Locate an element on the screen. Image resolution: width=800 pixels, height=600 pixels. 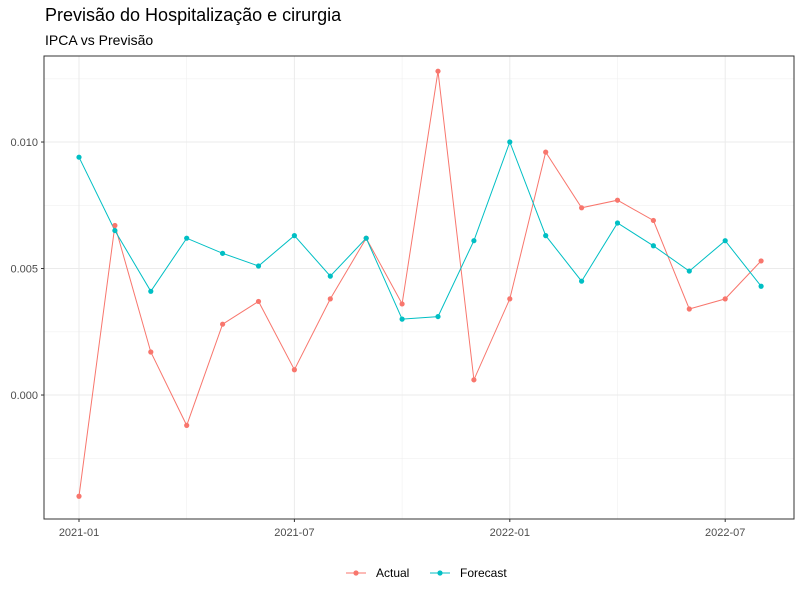
y-tick-label: 0.000 is located at coordinates (24, 396).